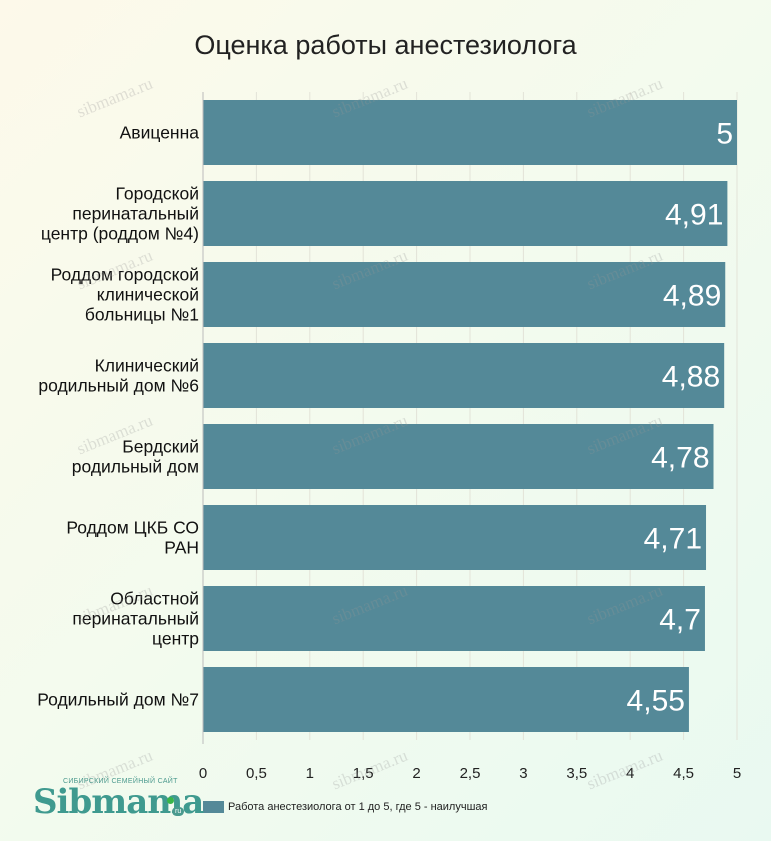  What do you see at coordinates (213, 807) in the screenshot?
I see `legend-swatch` at bounding box center [213, 807].